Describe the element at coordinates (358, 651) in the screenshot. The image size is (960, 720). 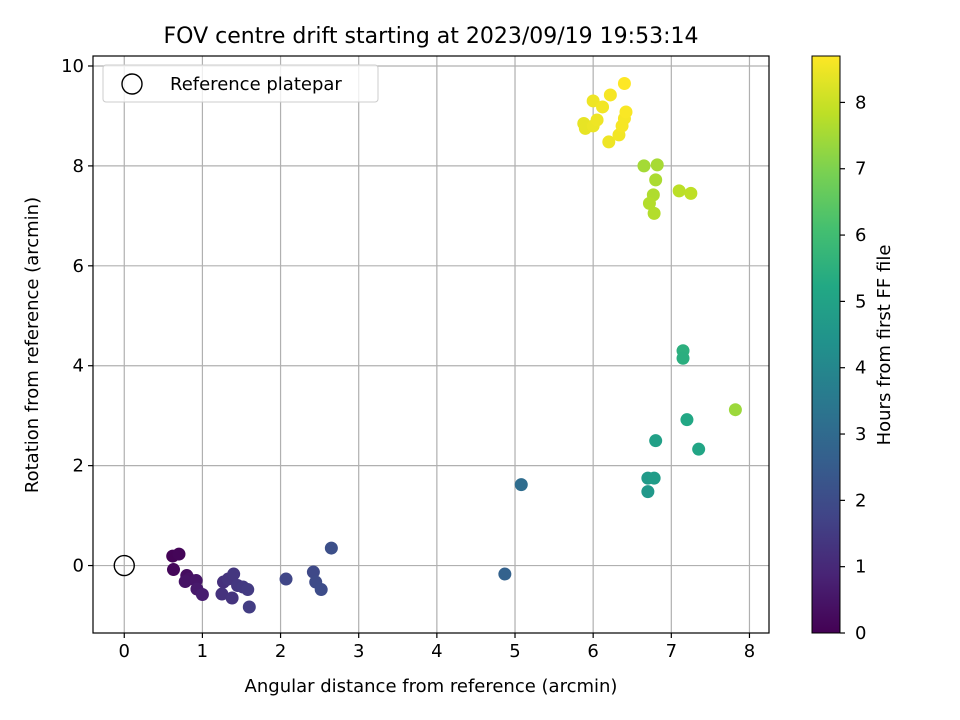
I see `x-tick-label: 3` at that location.